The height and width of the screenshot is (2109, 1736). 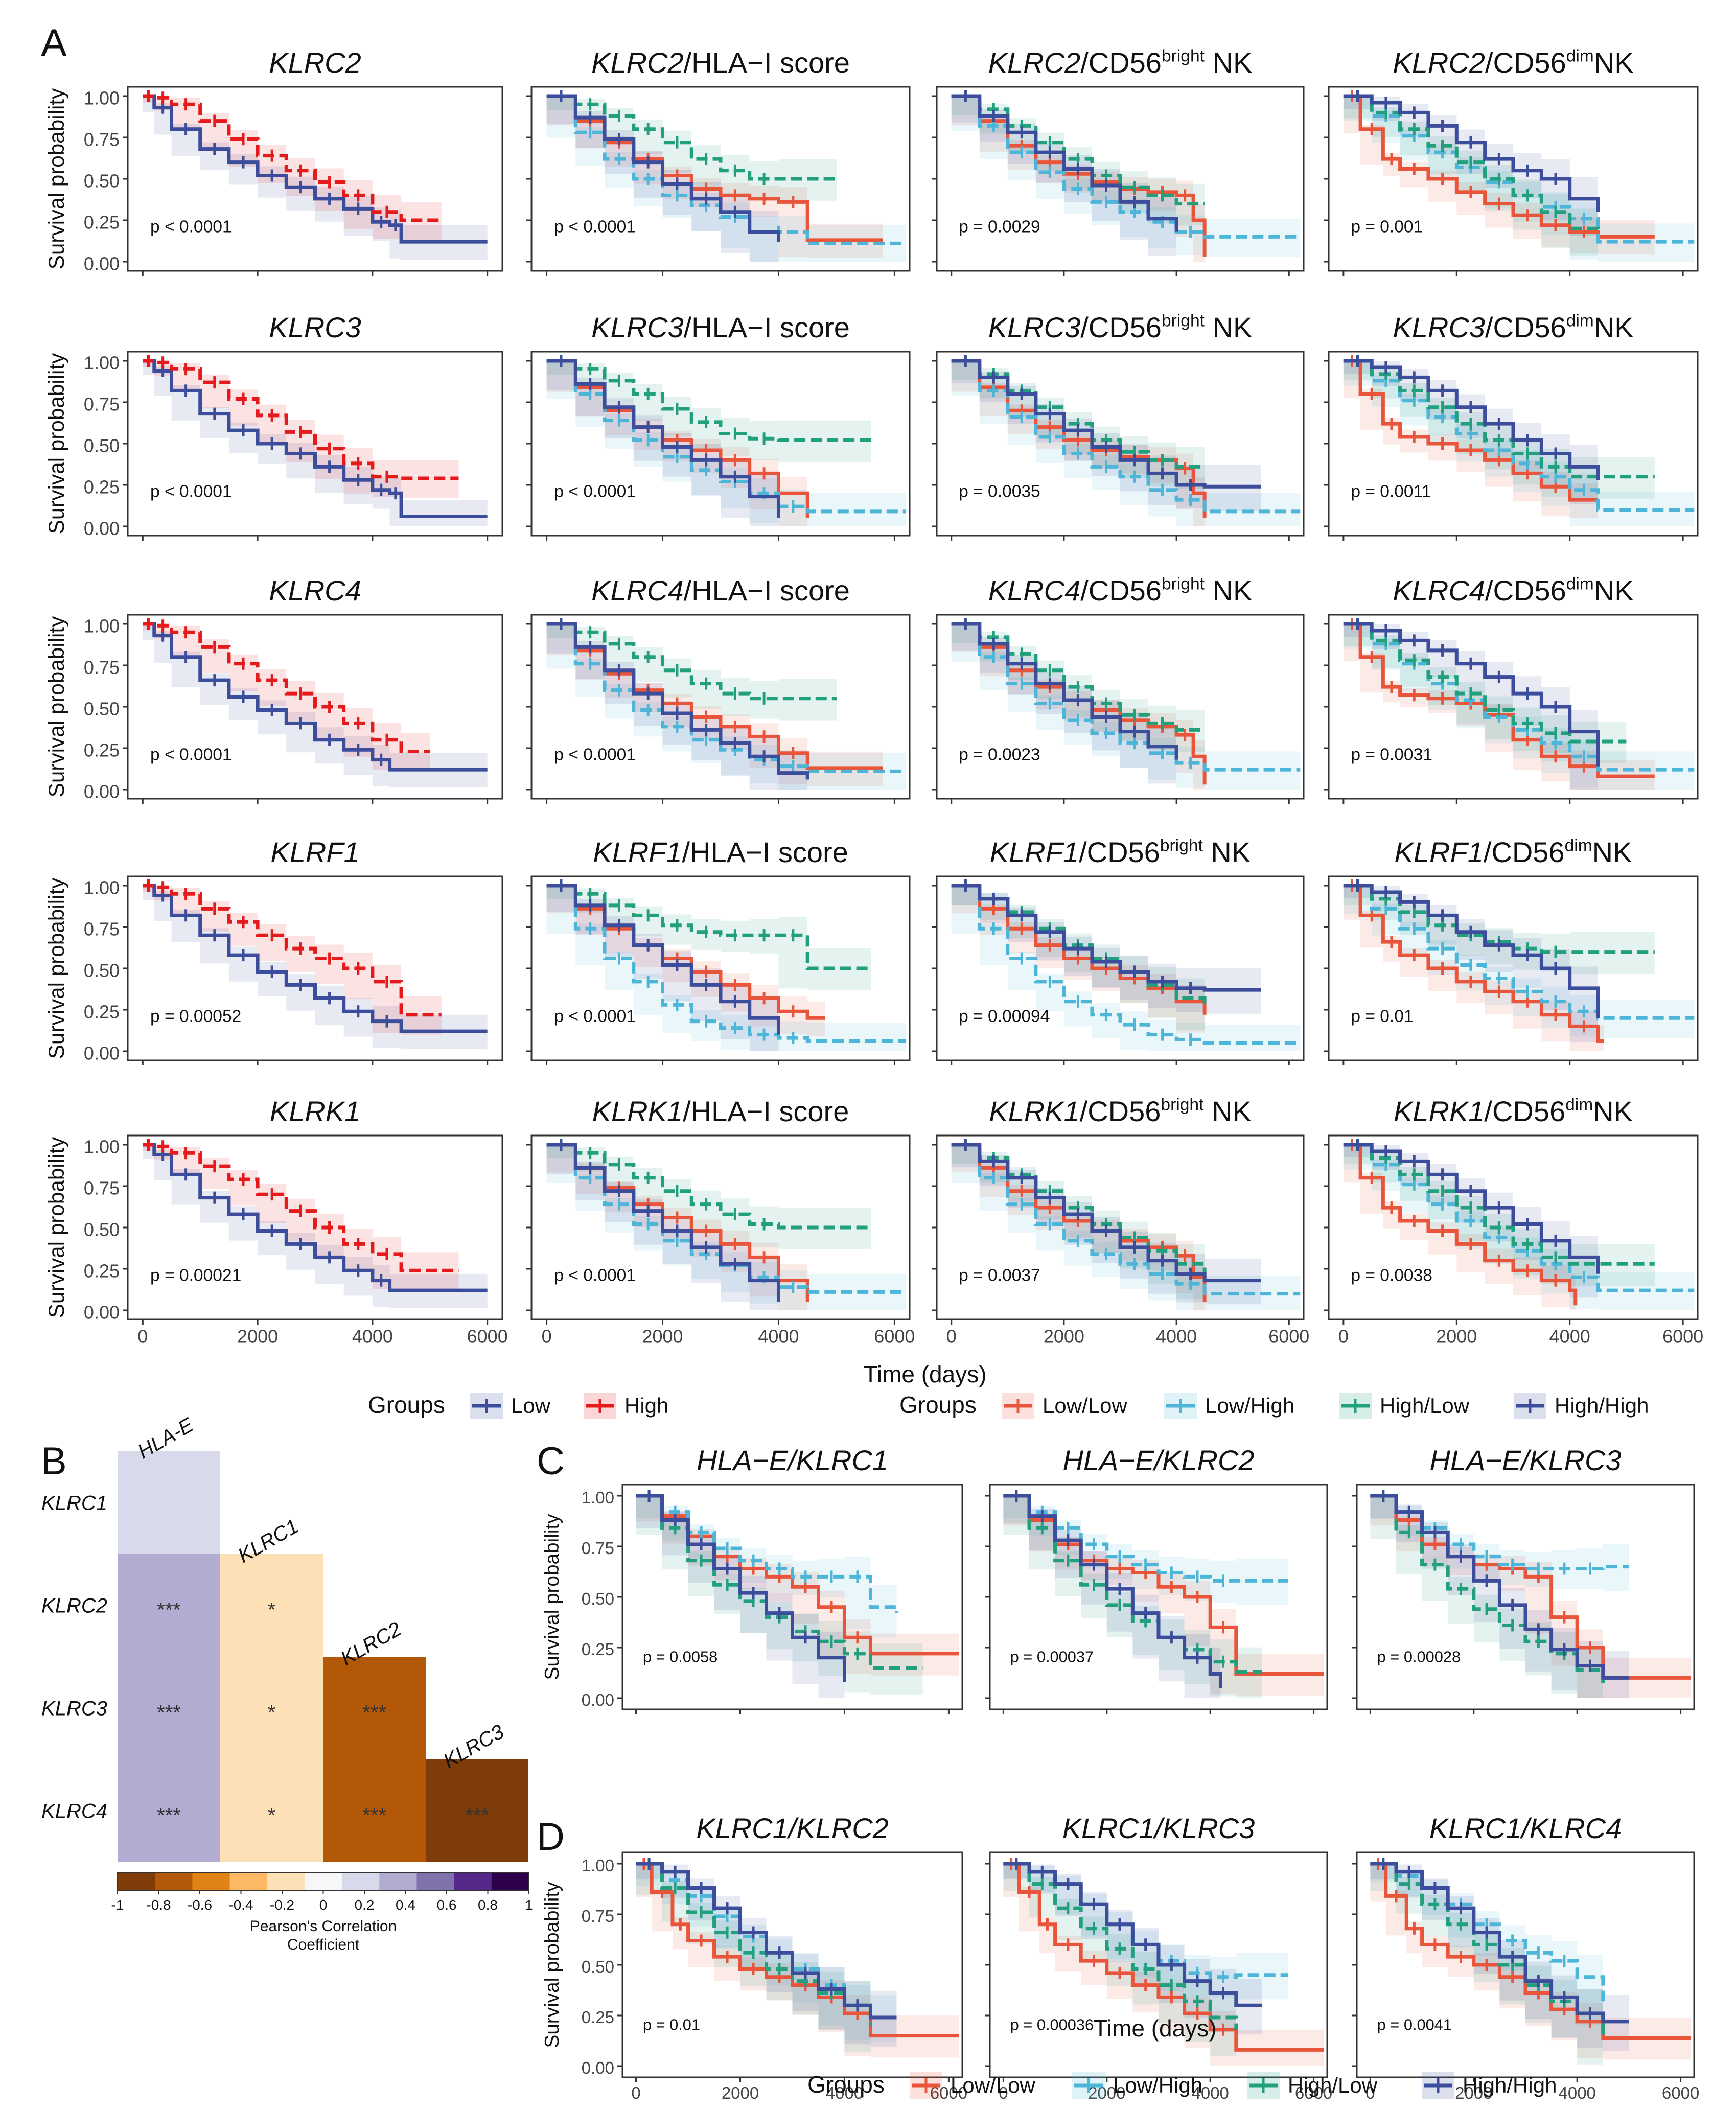 What do you see at coordinates (102, 1270) in the screenshot?
I see `y-tick-label: 0.25` at bounding box center [102, 1270].